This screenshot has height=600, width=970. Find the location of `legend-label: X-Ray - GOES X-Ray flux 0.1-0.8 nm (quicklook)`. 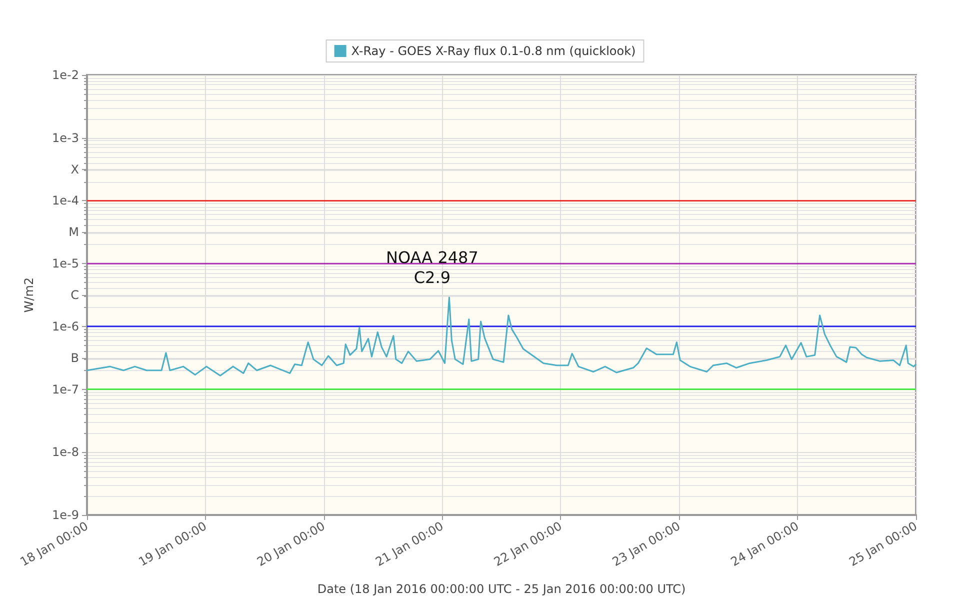

legend-label: X-Ray - GOES X-Ray flux 0.1-0.8 nm (quicklook) is located at coordinates (493, 51).